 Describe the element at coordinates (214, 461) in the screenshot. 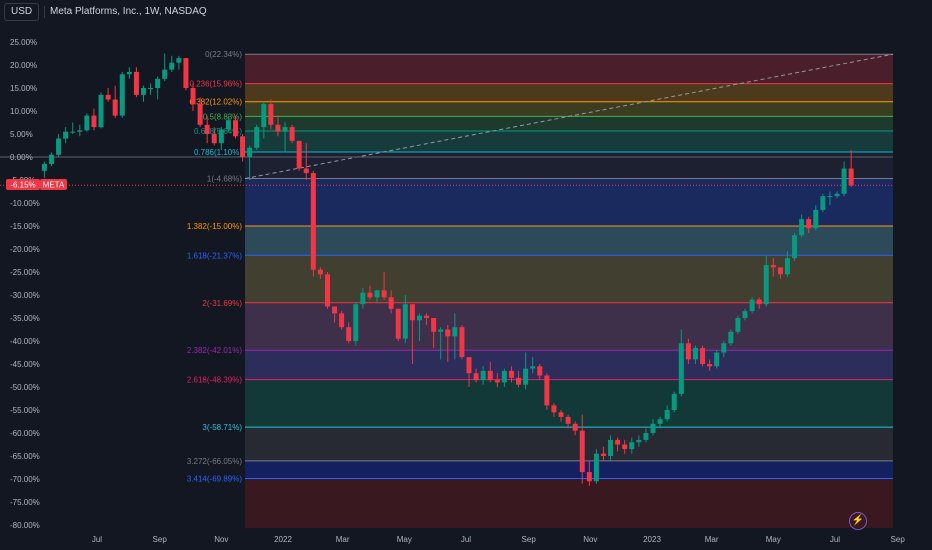

I see `fib-level-label: 3.272(-66.05%)` at that location.